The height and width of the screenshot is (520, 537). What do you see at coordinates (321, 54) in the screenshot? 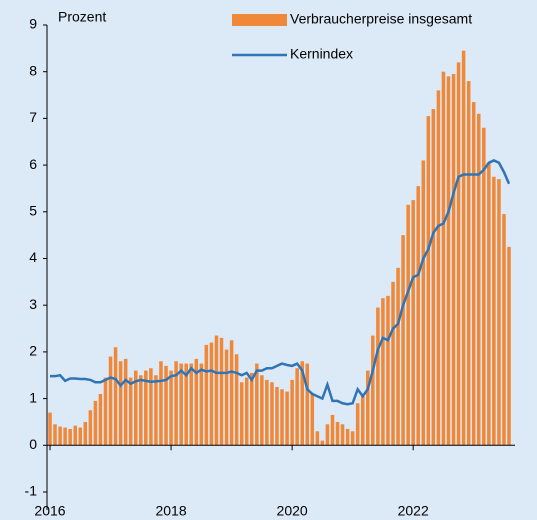
I see `legend-label: Kernindex` at bounding box center [321, 54].